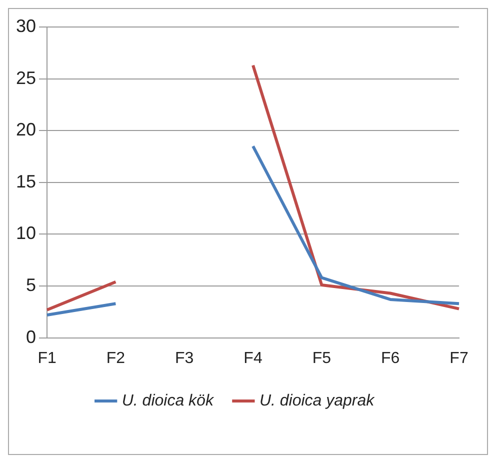 This screenshot has height=463, width=497. Describe the element at coordinates (390, 358) in the screenshot. I see `x-tick-label: F6` at that location.